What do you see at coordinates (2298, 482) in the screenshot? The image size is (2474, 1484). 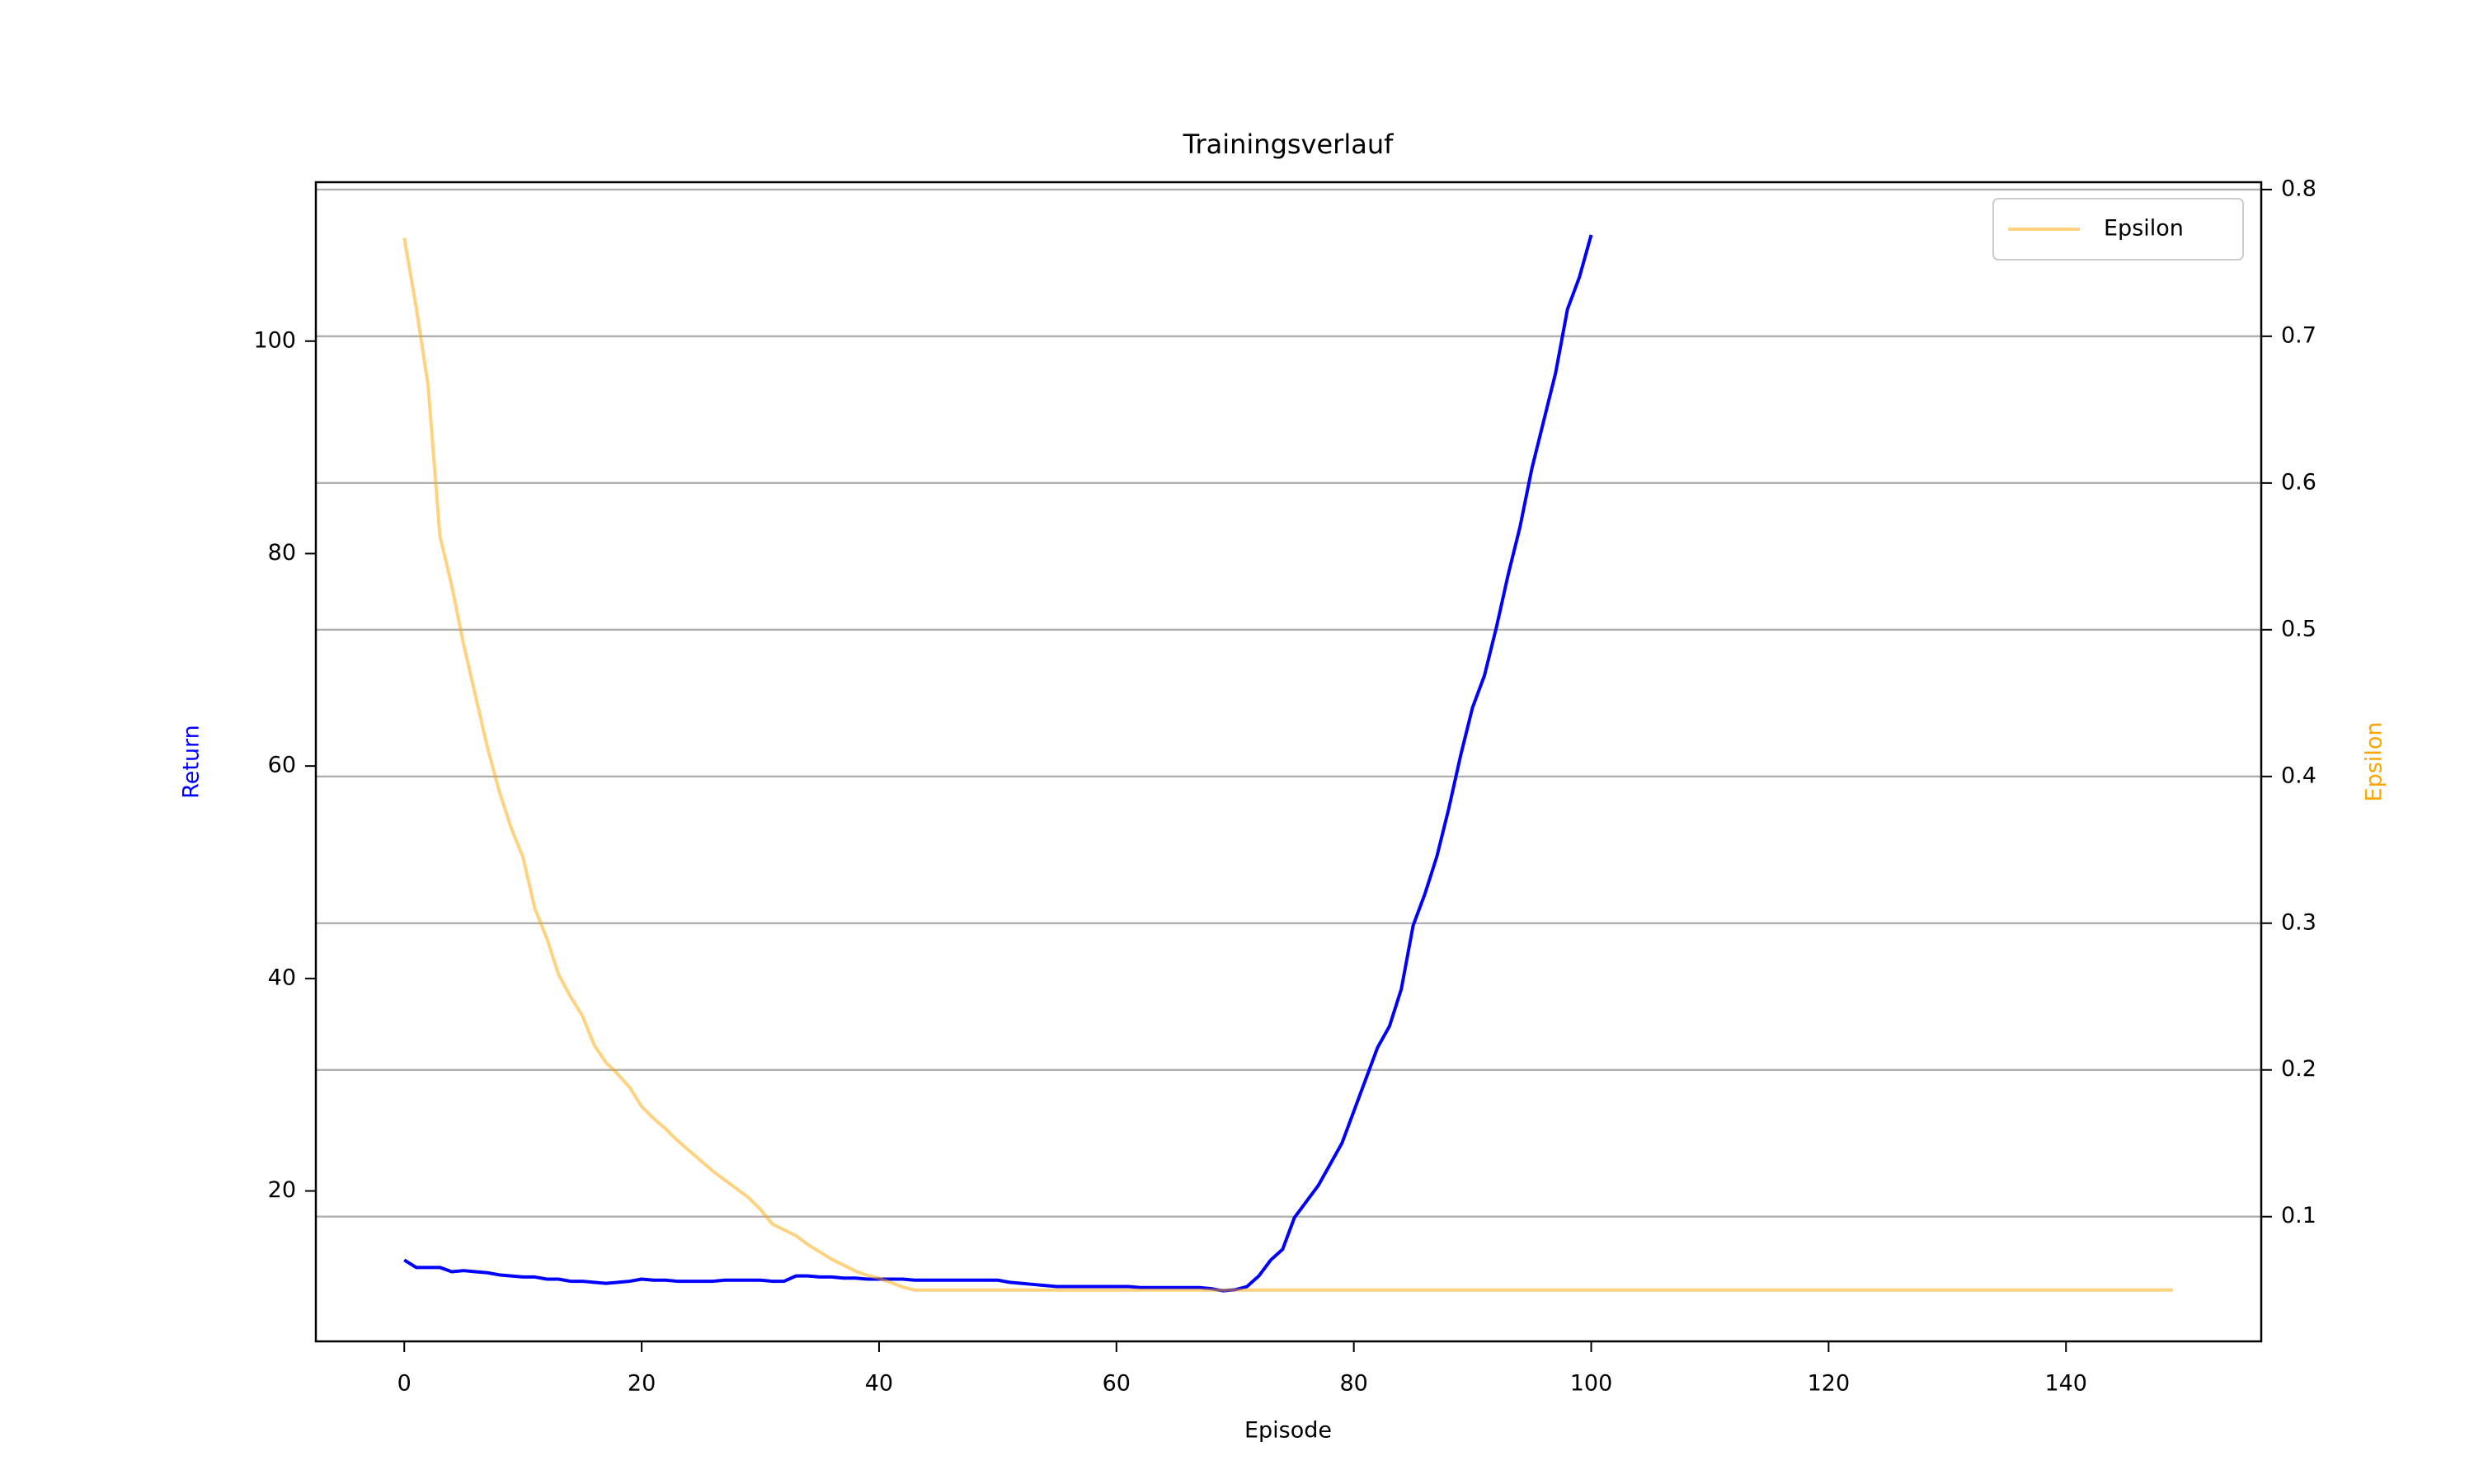 I see `y2-tick-label: 0.6` at bounding box center [2298, 482].